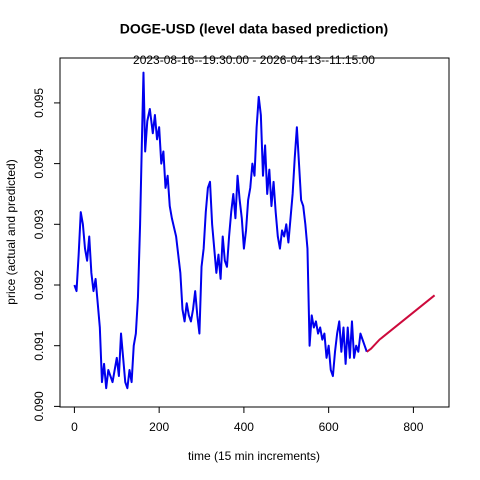 Image resolution: width=480 pixels, height=480 pixels. Describe the element at coordinates (39, 285) in the screenshot. I see `y-tick-label: 0.092` at that location.